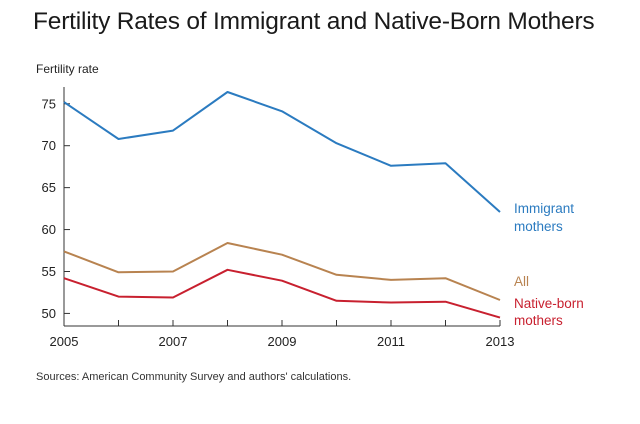 Image resolution: width=640 pixels, height=424 pixels. What do you see at coordinates (64, 341) in the screenshot?
I see `x-tick-label: 2005` at bounding box center [64, 341].